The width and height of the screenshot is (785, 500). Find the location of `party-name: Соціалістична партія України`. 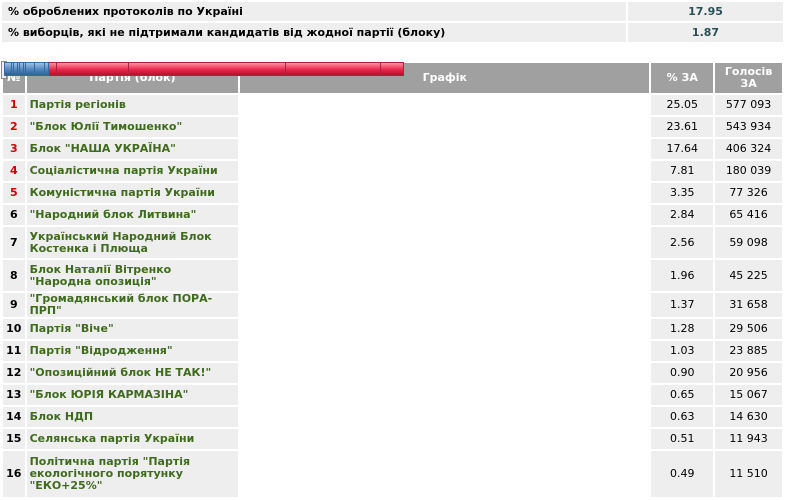

party-name: Соціалістична партія України is located at coordinates (132, 171).